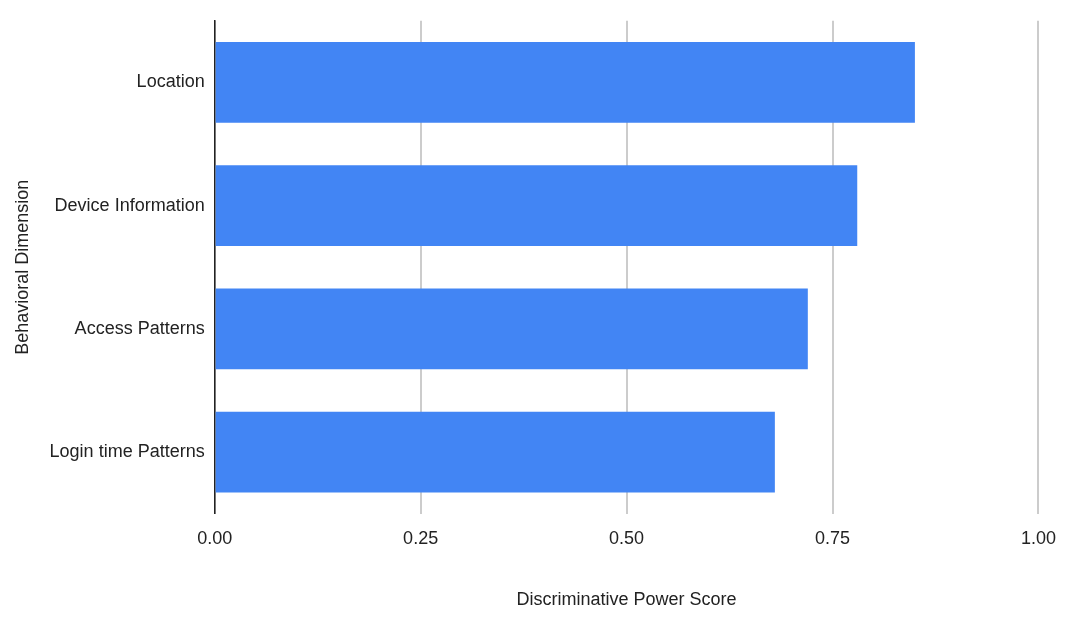 The width and height of the screenshot is (1070, 621). What do you see at coordinates (21, 267) in the screenshot?
I see `y-axis-title: Behavioral Dimension` at bounding box center [21, 267].